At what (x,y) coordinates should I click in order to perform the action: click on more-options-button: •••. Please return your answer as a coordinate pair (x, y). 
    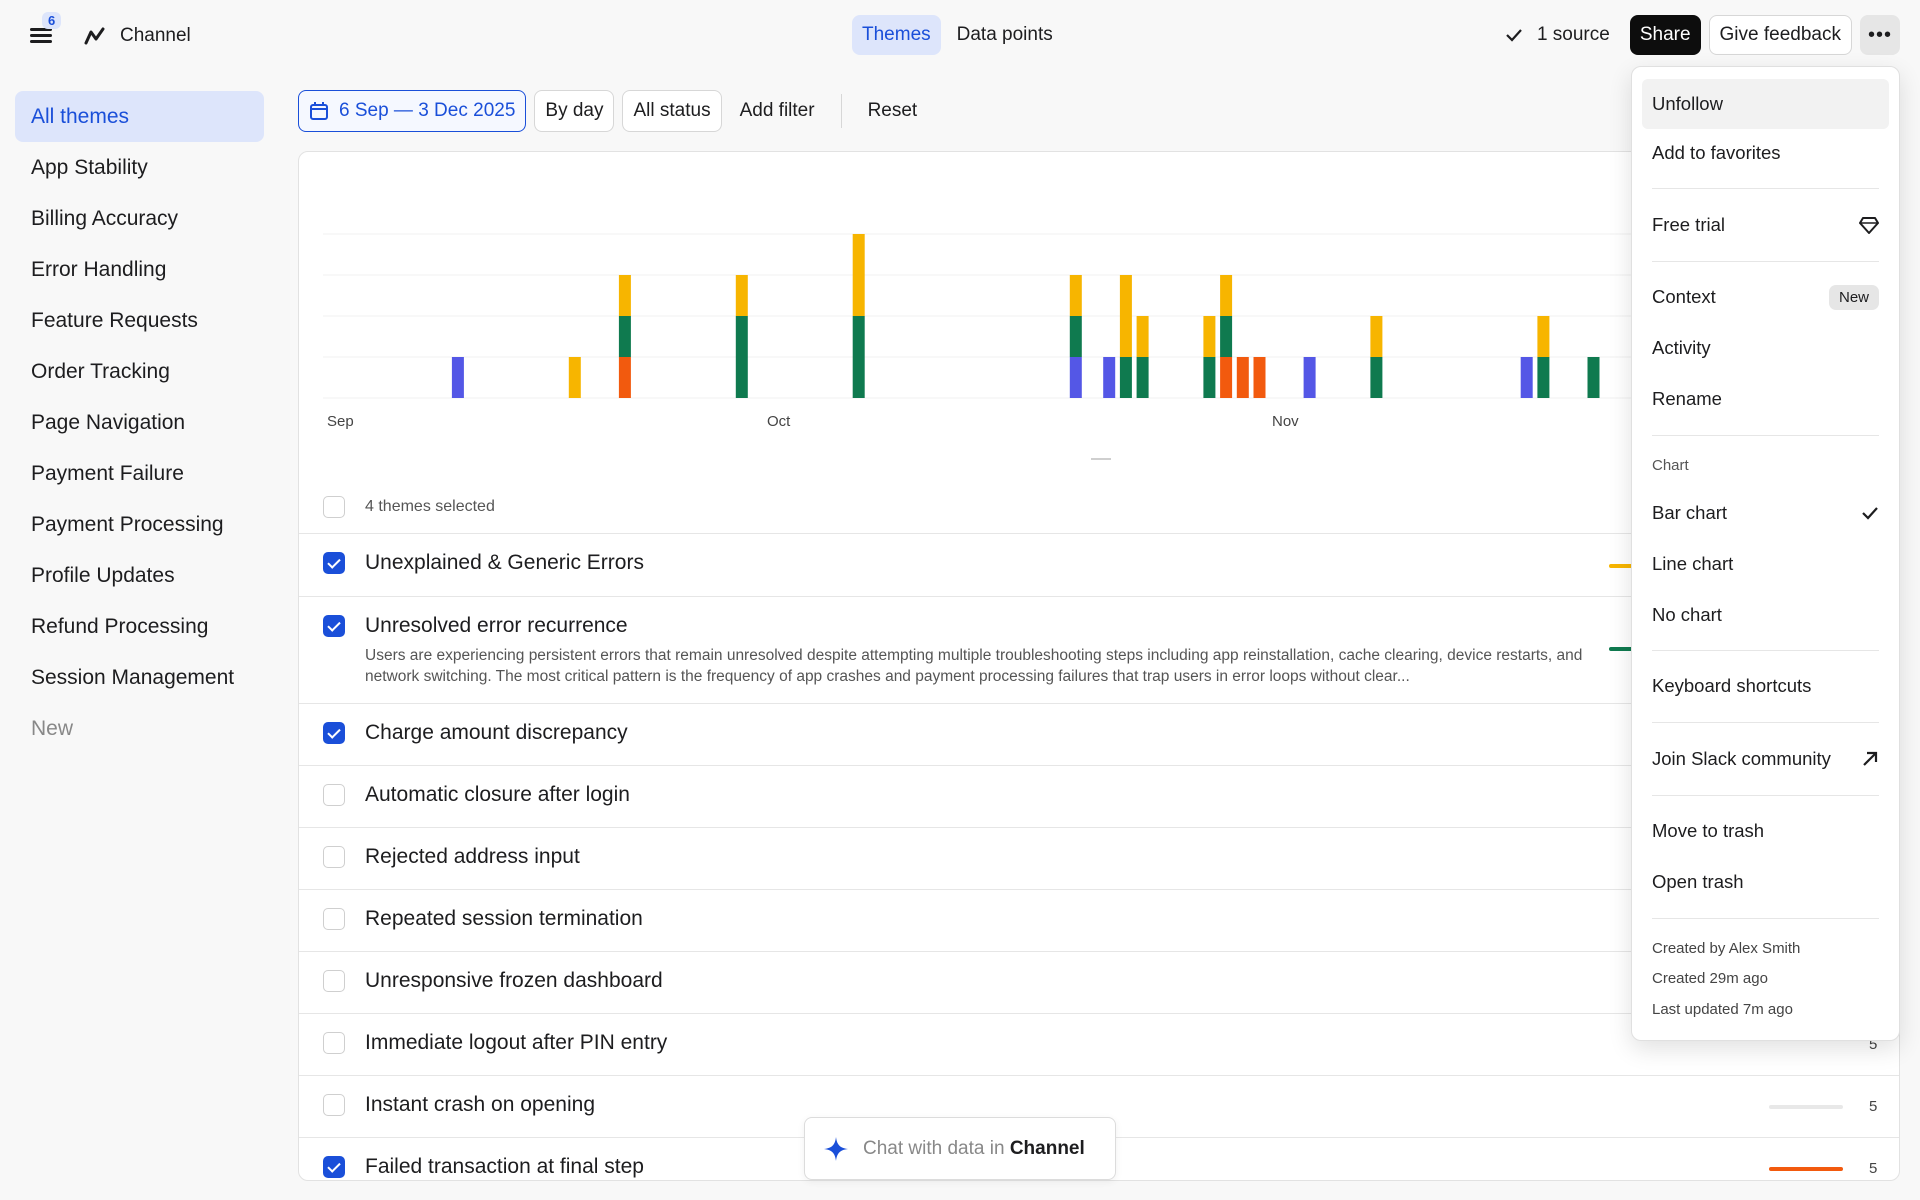
    Looking at the image, I should click on (1880, 35).